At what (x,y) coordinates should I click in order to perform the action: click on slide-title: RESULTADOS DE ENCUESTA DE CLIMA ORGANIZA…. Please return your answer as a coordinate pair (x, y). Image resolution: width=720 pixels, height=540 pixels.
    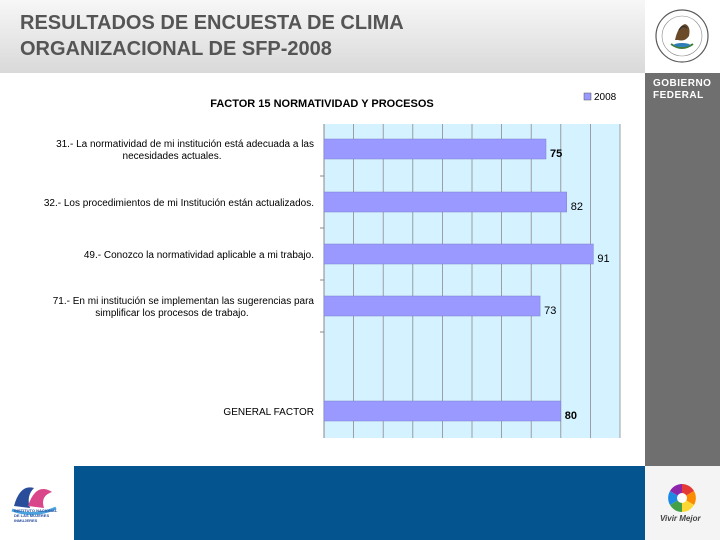
    Looking at the image, I should click on (212, 36).